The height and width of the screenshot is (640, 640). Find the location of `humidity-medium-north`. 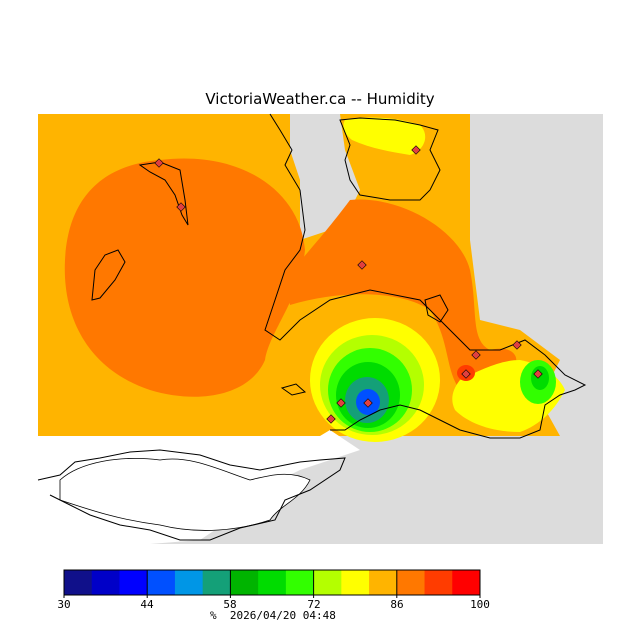

humidity-medium-north is located at coordinates (384, 136).